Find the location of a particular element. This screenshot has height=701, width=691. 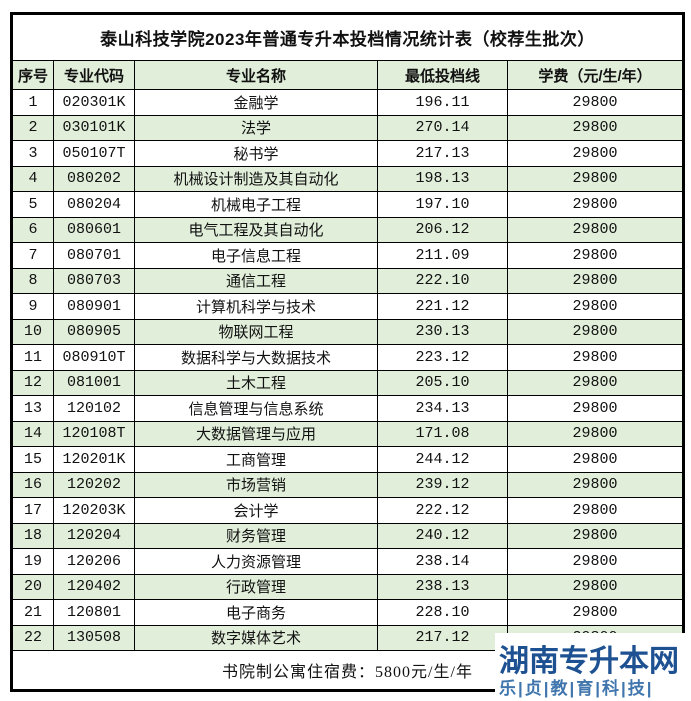

table-title-row: 泰山科技学院2023年普通专升本投档情况统计表（校荐生批次） is located at coordinates (347, 37).